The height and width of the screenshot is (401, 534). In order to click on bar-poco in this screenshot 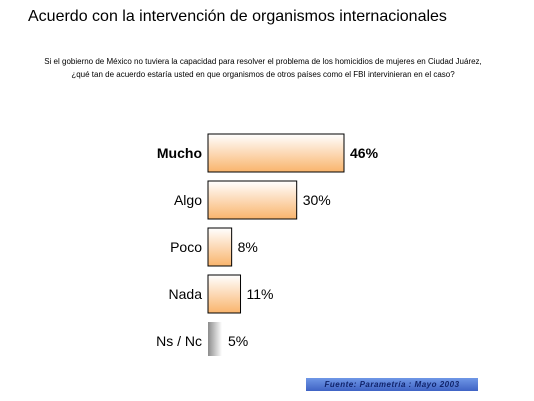, I will do `click(220, 247)`.